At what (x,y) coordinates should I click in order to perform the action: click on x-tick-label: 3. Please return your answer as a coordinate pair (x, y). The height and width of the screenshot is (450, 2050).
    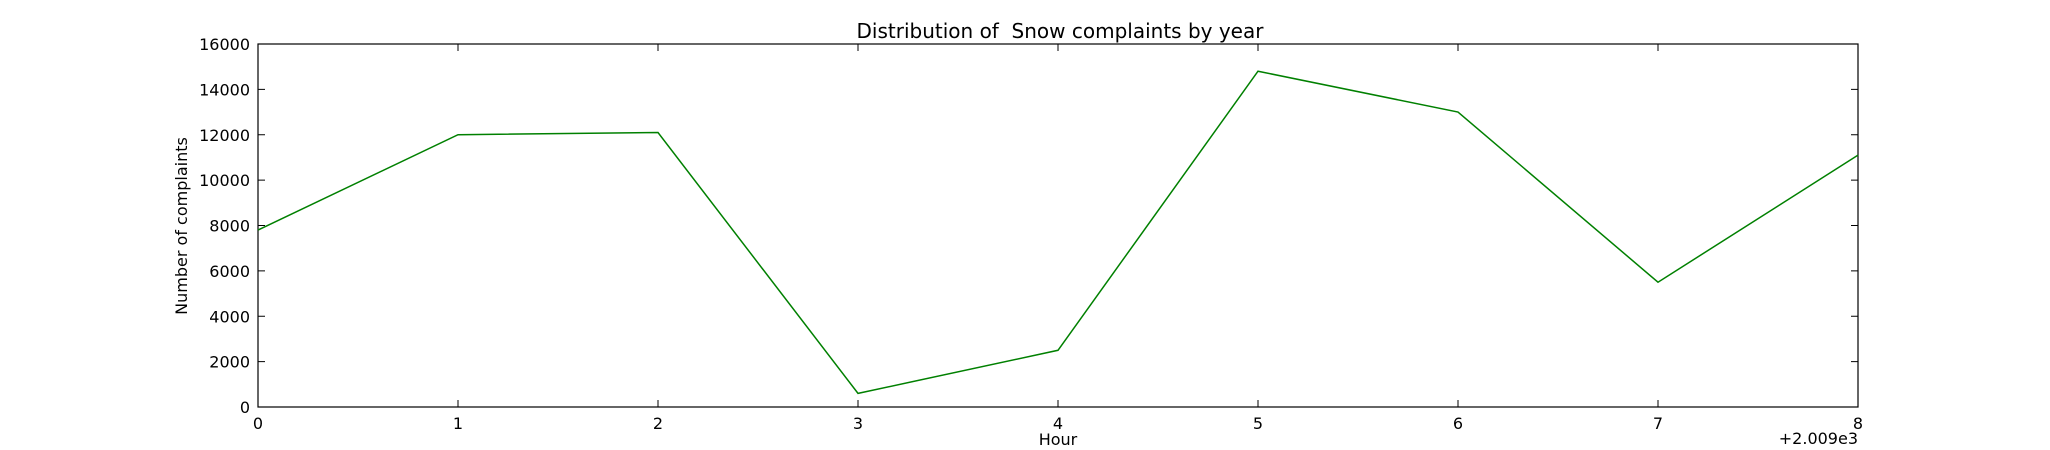
    Looking at the image, I should click on (858, 423).